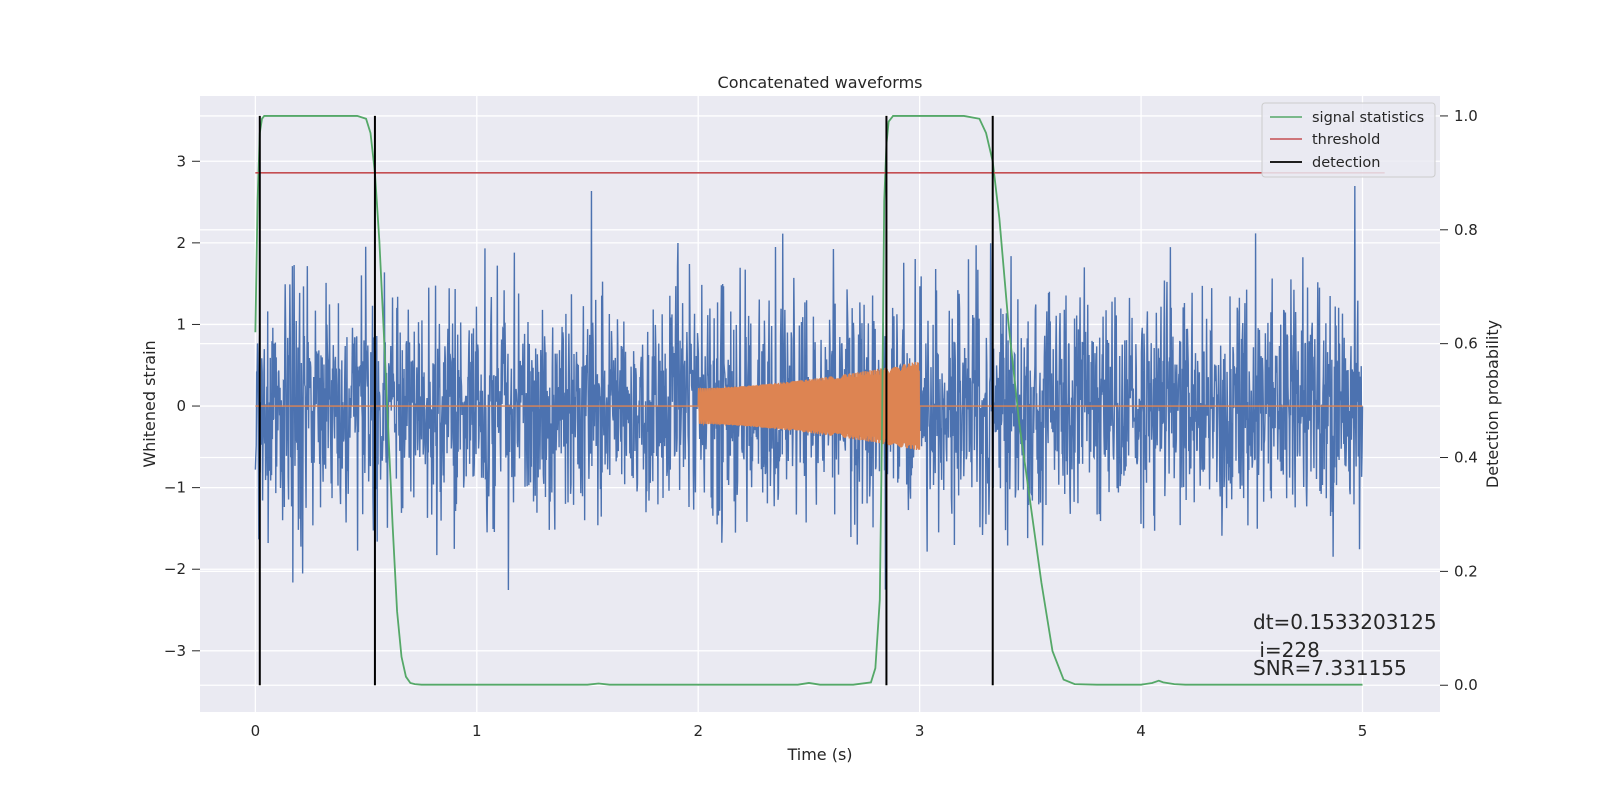  Describe the element at coordinates (1368, 118) in the screenshot. I see `legend-signal-statistics-label: signal statistics` at that location.